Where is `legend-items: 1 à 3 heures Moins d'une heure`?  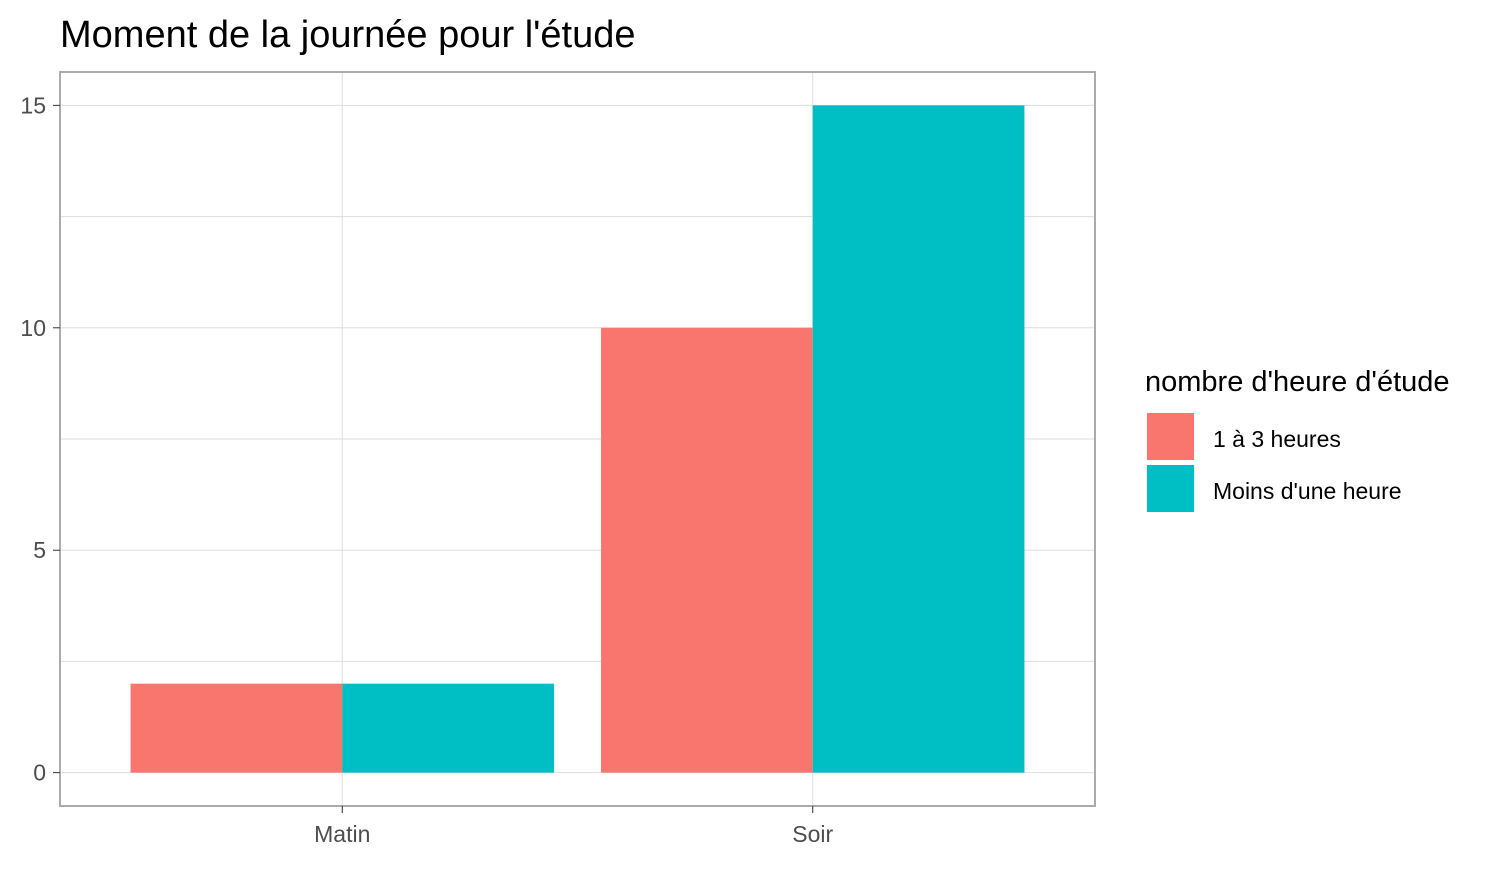
legend-items: 1 à 3 heures Moins d'une heure is located at coordinates (1274, 462).